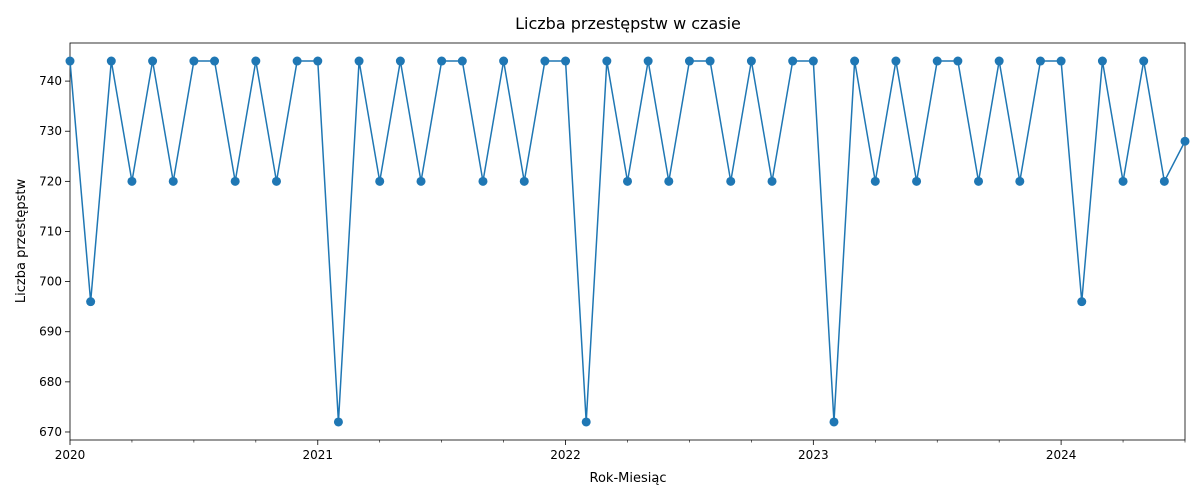 Image resolution: width=1200 pixels, height=504 pixels. What do you see at coordinates (1061, 455) in the screenshot?
I see `x-tick-label: 2024` at bounding box center [1061, 455].